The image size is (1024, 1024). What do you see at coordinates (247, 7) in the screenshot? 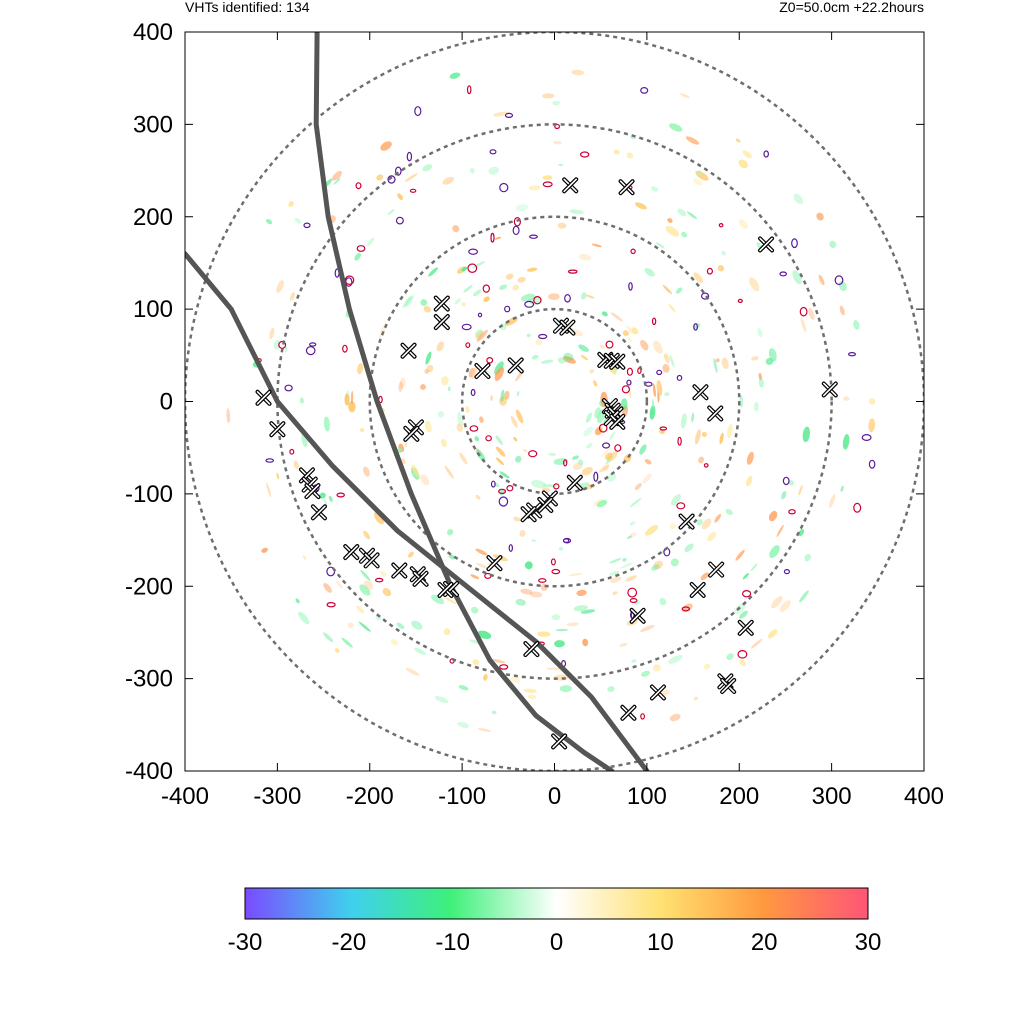
I see `vht-count-label: VHTs identified: 134` at bounding box center [247, 7].